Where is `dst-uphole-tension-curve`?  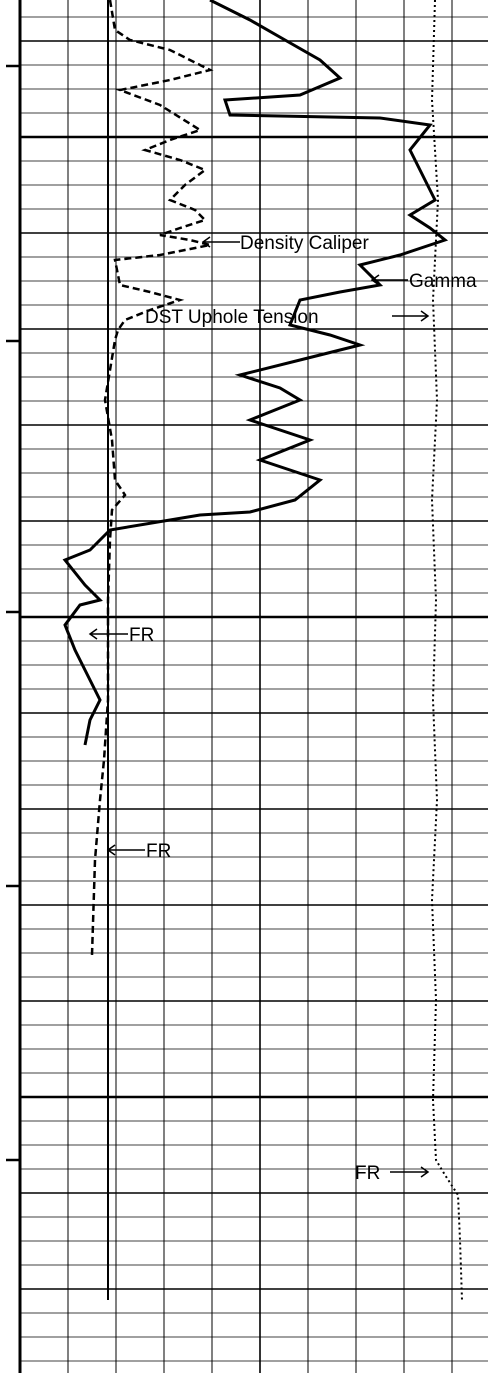
dst-uphole-tension-curve is located at coordinates (446, 650).